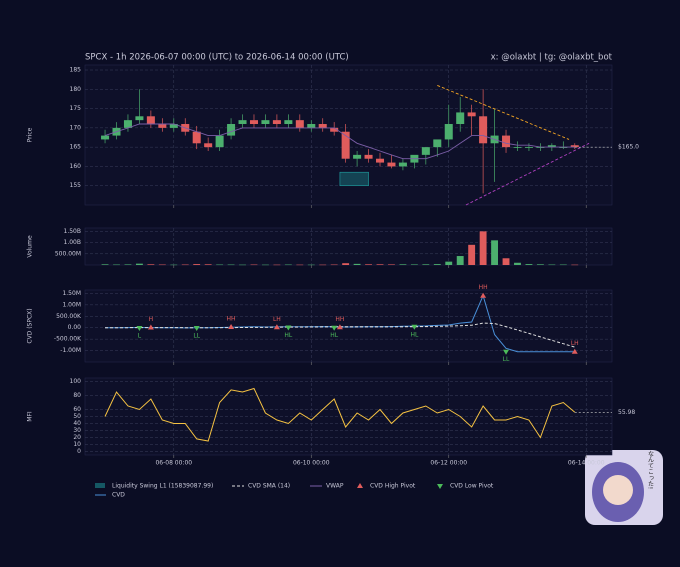 The height and width of the screenshot is (567, 680). Describe the element at coordinates (340, 335) in the screenshot. I see `series-line` at that location.